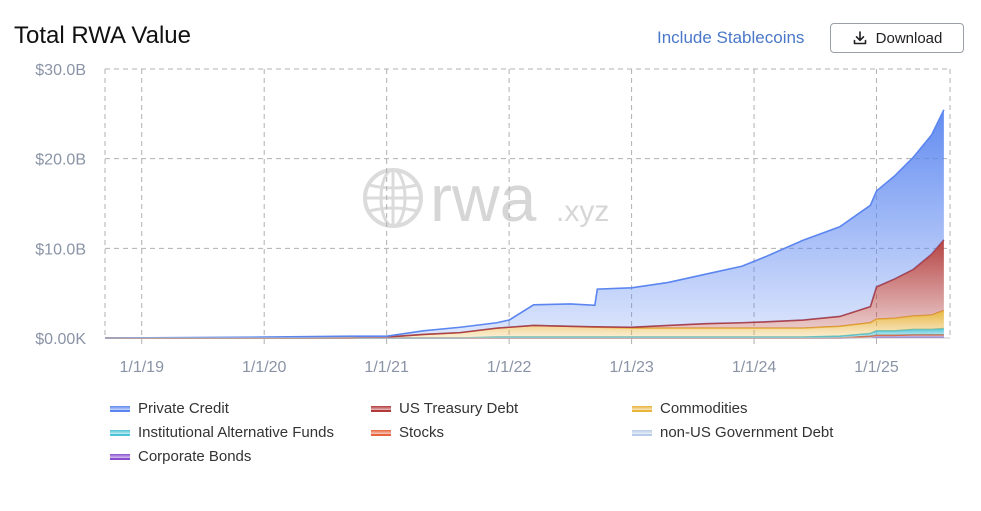 This screenshot has width=981, height=511. Describe the element at coordinates (509, 367) in the screenshot. I see `x-tick-label: 1/1/22` at that location.